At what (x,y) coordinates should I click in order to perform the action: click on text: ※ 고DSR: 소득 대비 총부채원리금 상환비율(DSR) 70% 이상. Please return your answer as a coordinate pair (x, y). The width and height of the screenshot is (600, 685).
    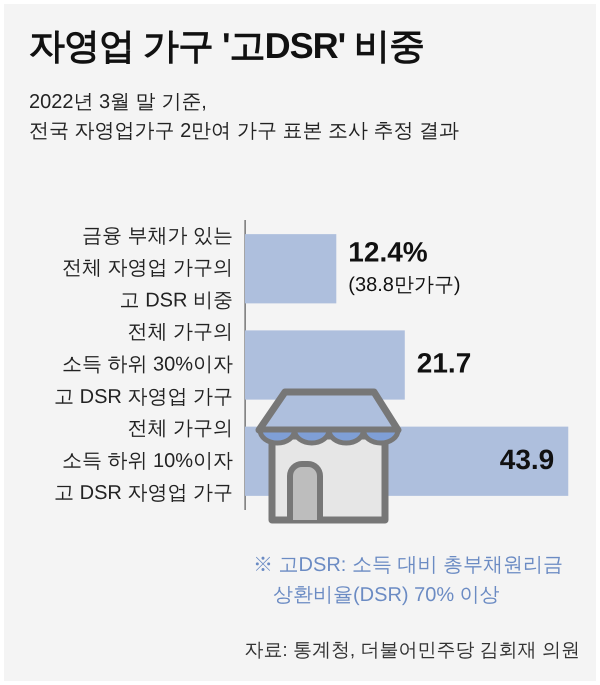
    Looking at the image, I should click on (408, 580).